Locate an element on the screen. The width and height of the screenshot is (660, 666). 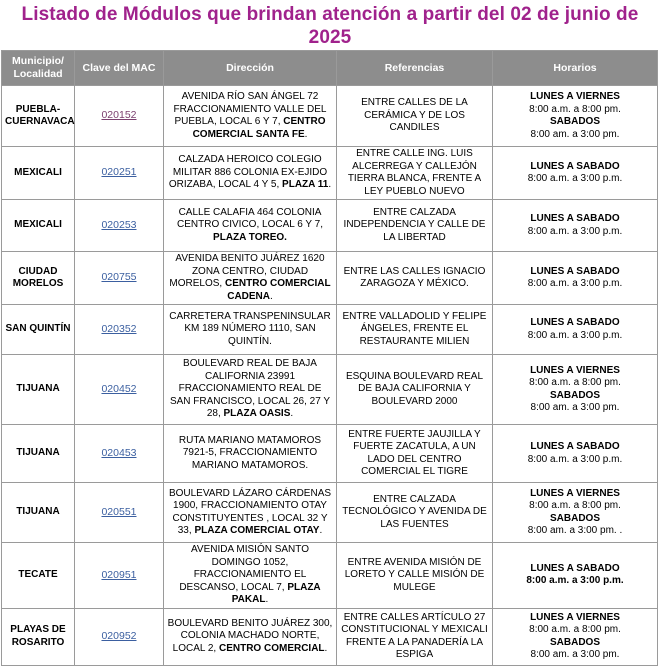
municipio-cell: CIUDAD MORELOS is located at coordinates (38, 278).